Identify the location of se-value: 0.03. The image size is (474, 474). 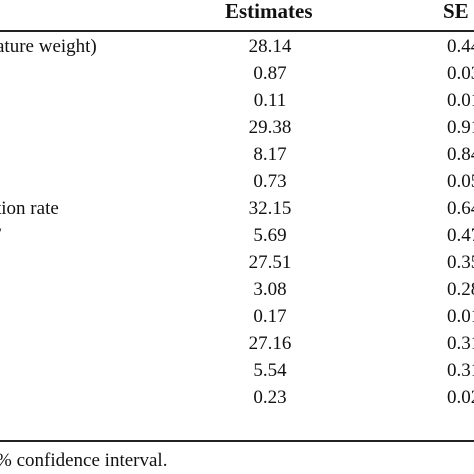
(460, 73).